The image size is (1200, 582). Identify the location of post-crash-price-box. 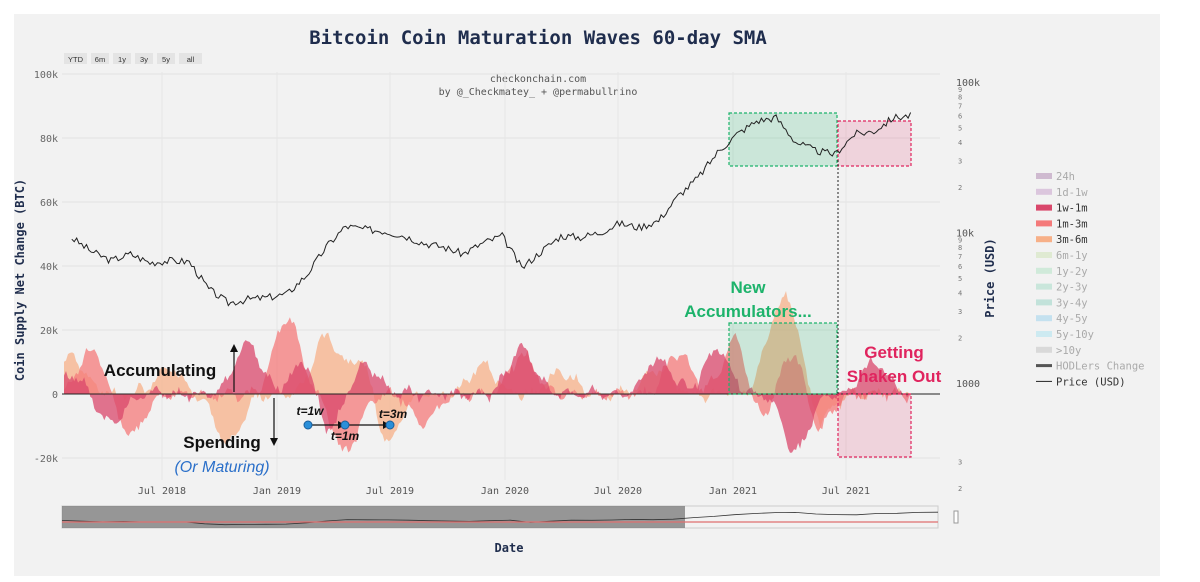
(874, 143).